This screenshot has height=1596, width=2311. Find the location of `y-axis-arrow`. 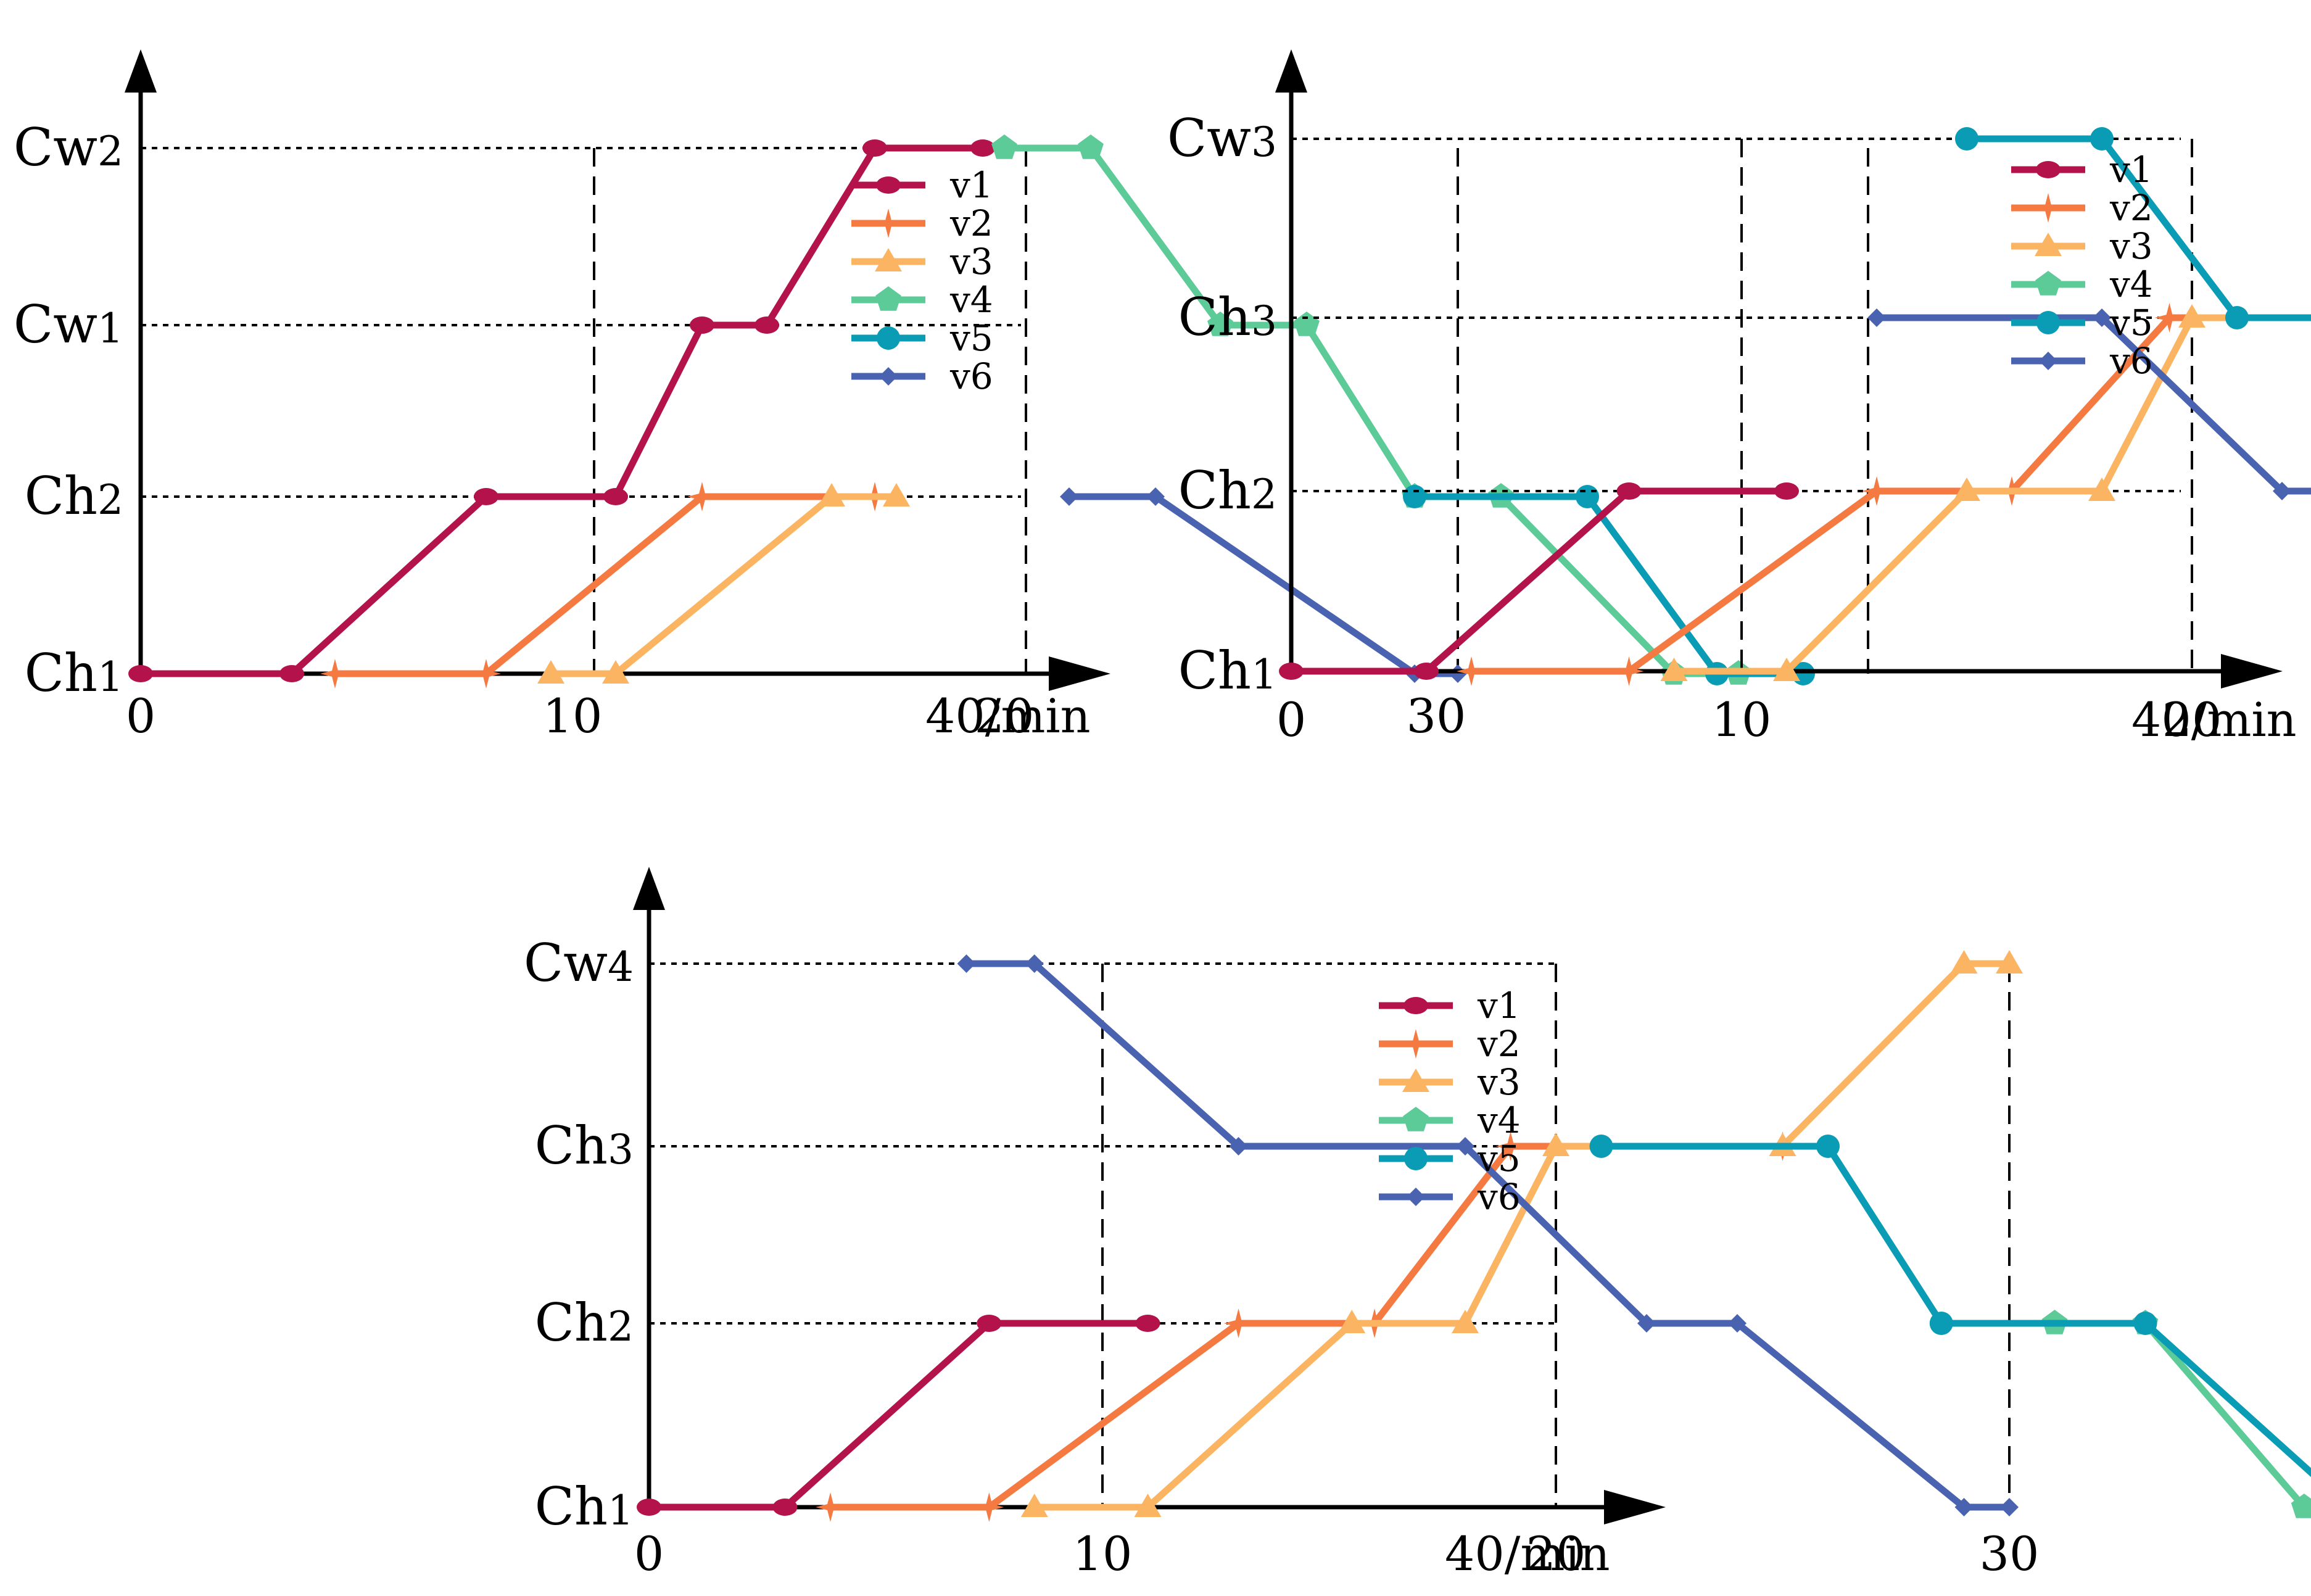

y-axis-arrow is located at coordinates (649, 888).